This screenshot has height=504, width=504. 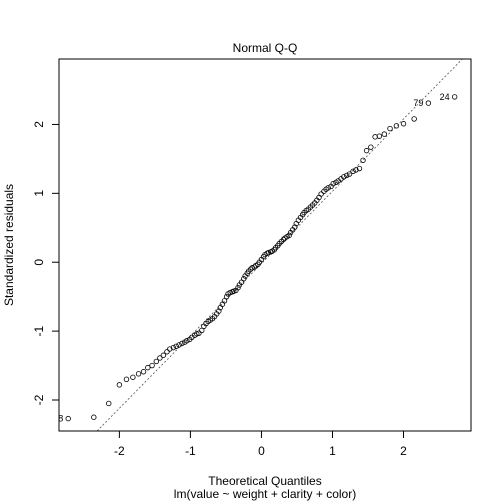 I want to click on x-tick-label: -1, so click(x=190, y=451).